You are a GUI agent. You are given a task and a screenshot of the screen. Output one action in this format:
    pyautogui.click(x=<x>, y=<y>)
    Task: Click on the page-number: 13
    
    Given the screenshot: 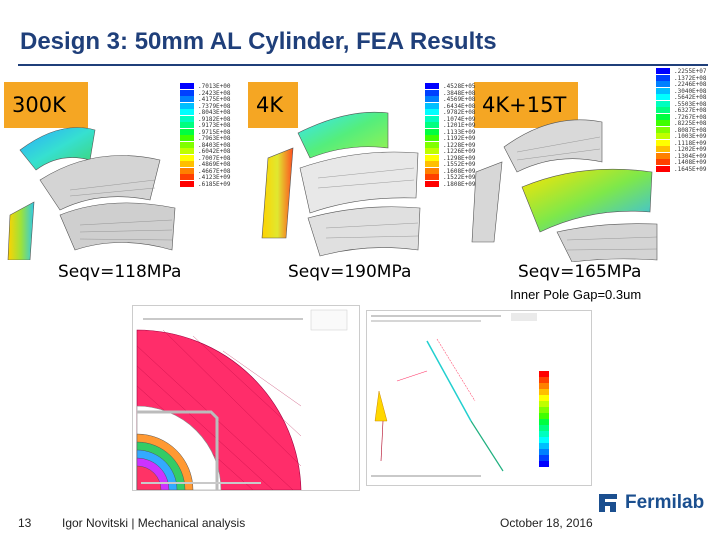 What is the action you would take?
    pyautogui.click(x=25, y=523)
    